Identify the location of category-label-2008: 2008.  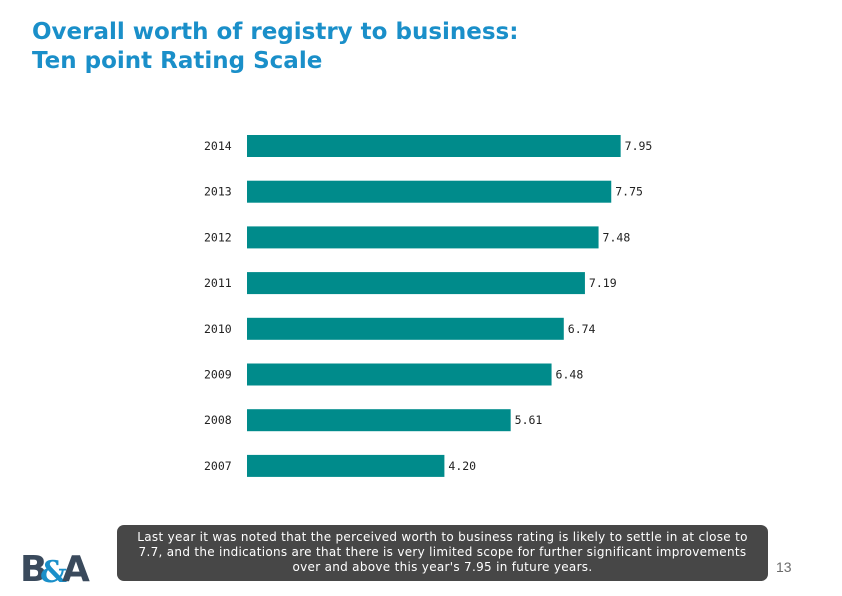
(218, 420).